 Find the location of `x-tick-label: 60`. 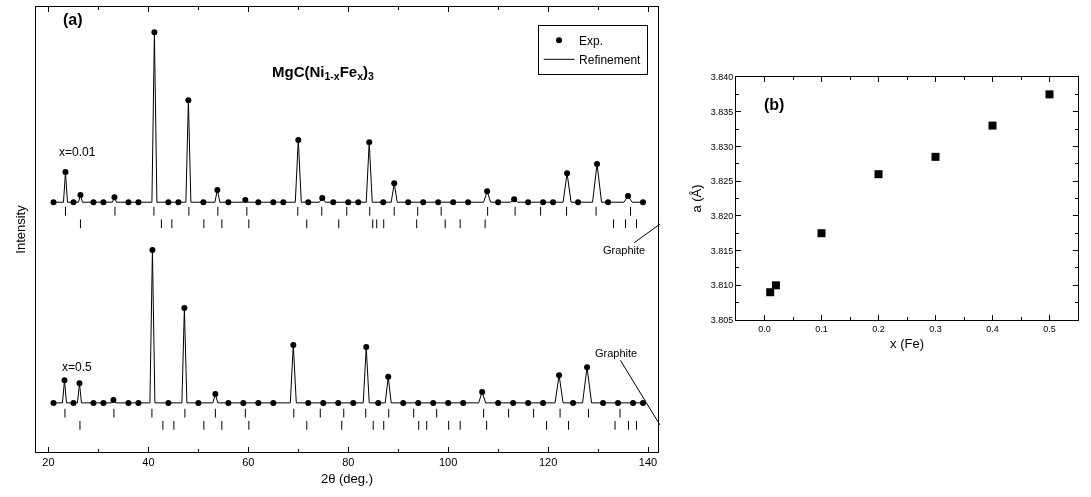

x-tick-label: 60 is located at coordinates (248, 462).